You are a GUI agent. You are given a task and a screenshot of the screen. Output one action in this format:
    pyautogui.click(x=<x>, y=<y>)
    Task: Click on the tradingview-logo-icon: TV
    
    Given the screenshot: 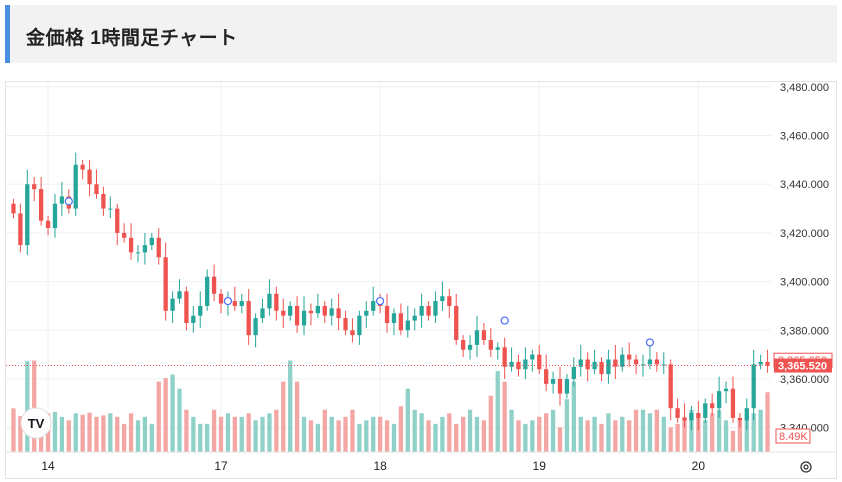 What is the action you would take?
    pyautogui.click(x=36, y=423)
    